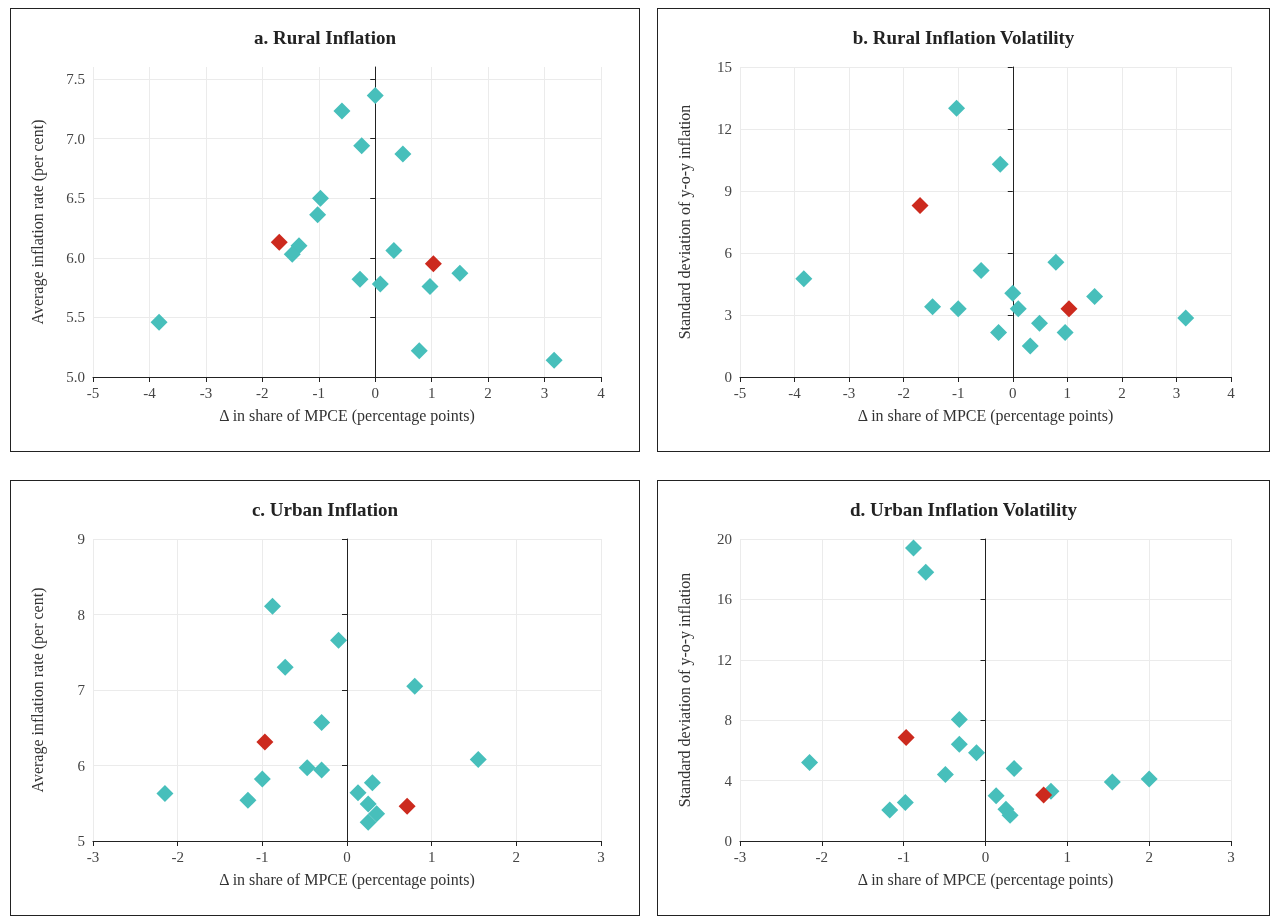  What do you see at coordinates (75, 377) in the screenshot?
I see `y-tick-label: 5.0` at bounding box center [75, 377].